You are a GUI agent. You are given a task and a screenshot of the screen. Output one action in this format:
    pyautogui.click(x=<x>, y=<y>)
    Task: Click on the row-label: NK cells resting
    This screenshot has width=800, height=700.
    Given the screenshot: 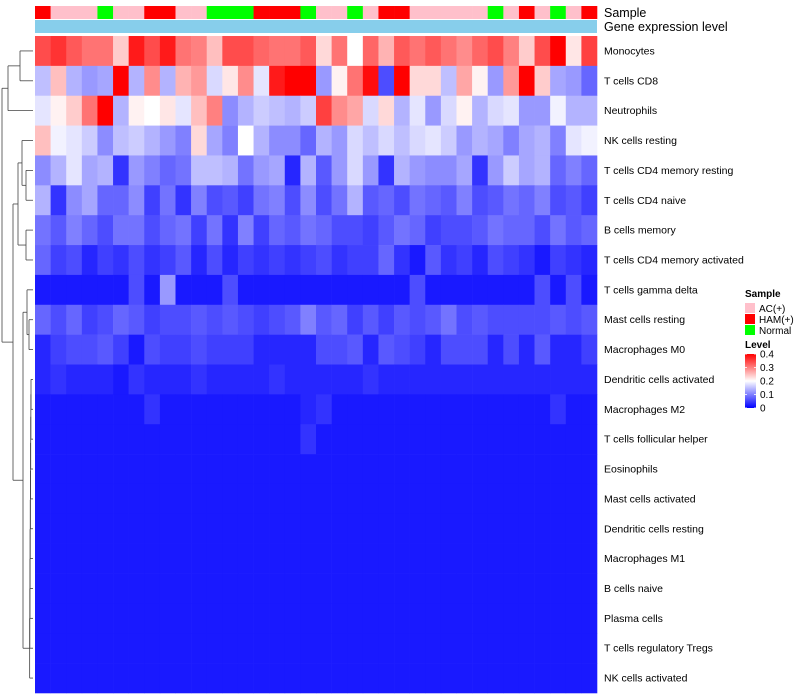 What is the action you would take?
    pyautogui.click(x=640, y=141)
    